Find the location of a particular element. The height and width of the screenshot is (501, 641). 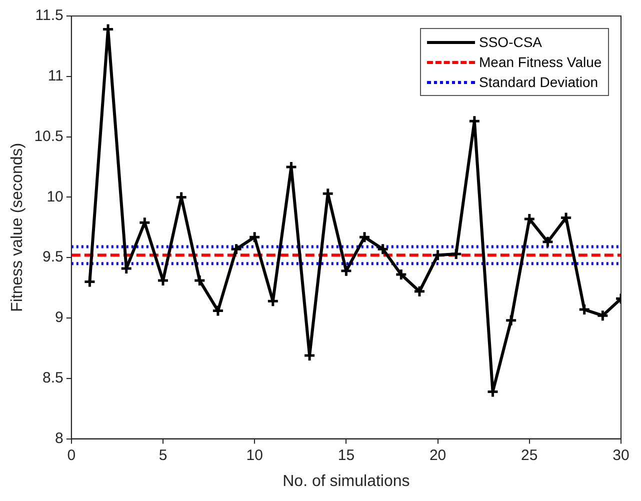

y-tick-label: 10.5 is located at coordinates (49, 136).